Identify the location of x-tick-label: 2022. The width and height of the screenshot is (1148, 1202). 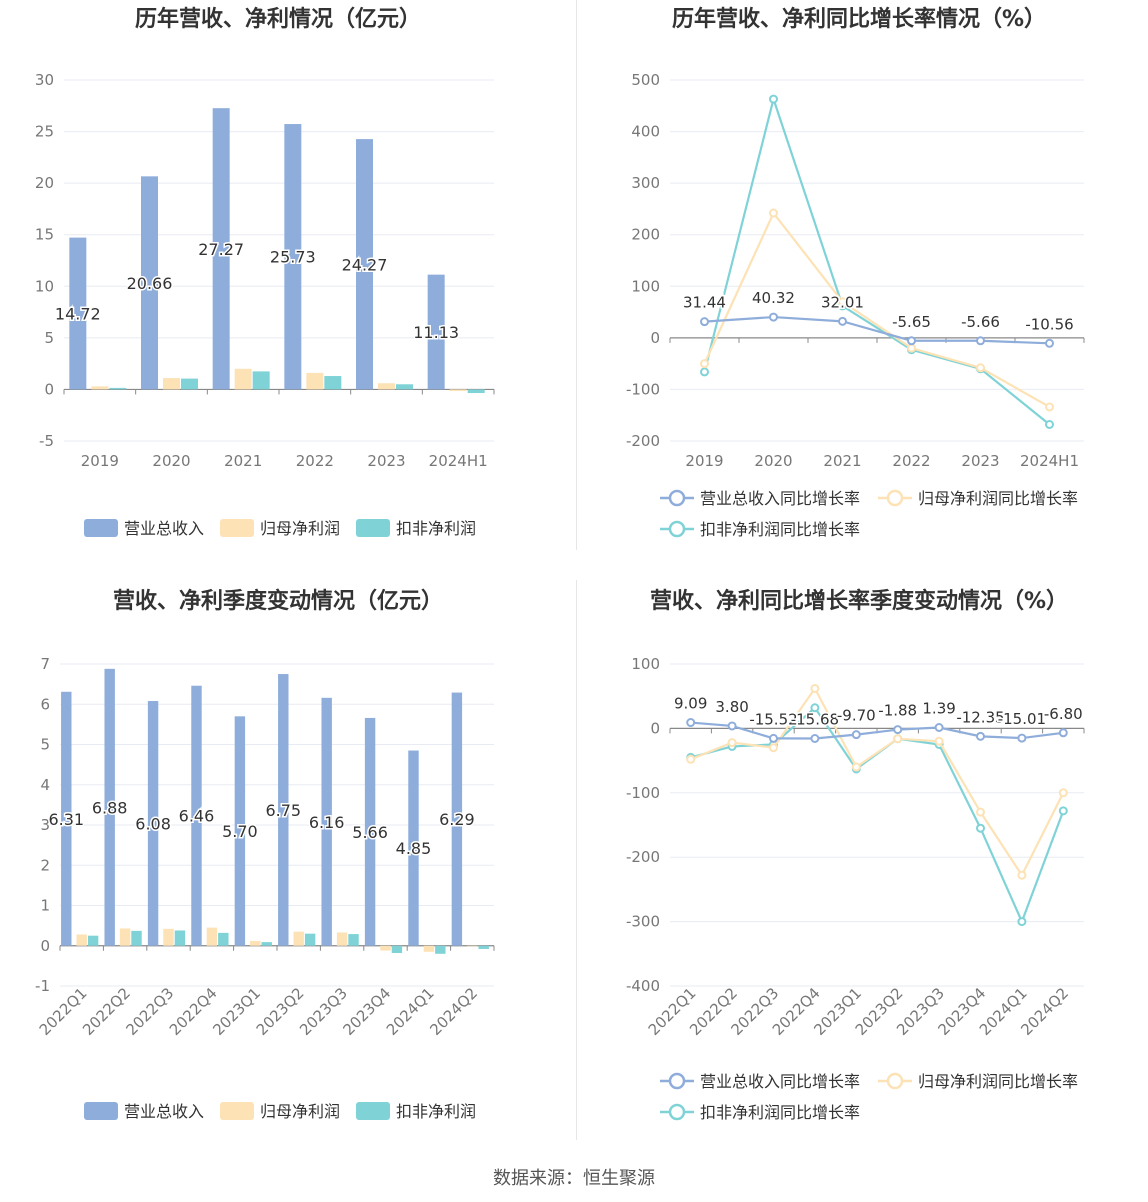
(315, 461).